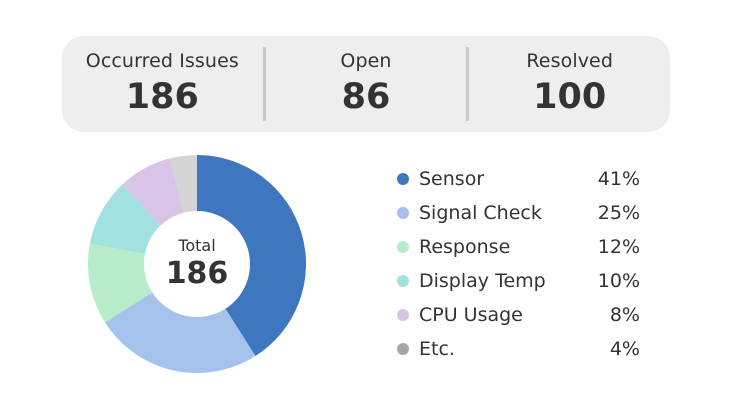  I want to click on legend-item-display-temp: Display Temp 10%, so click(516, 281).